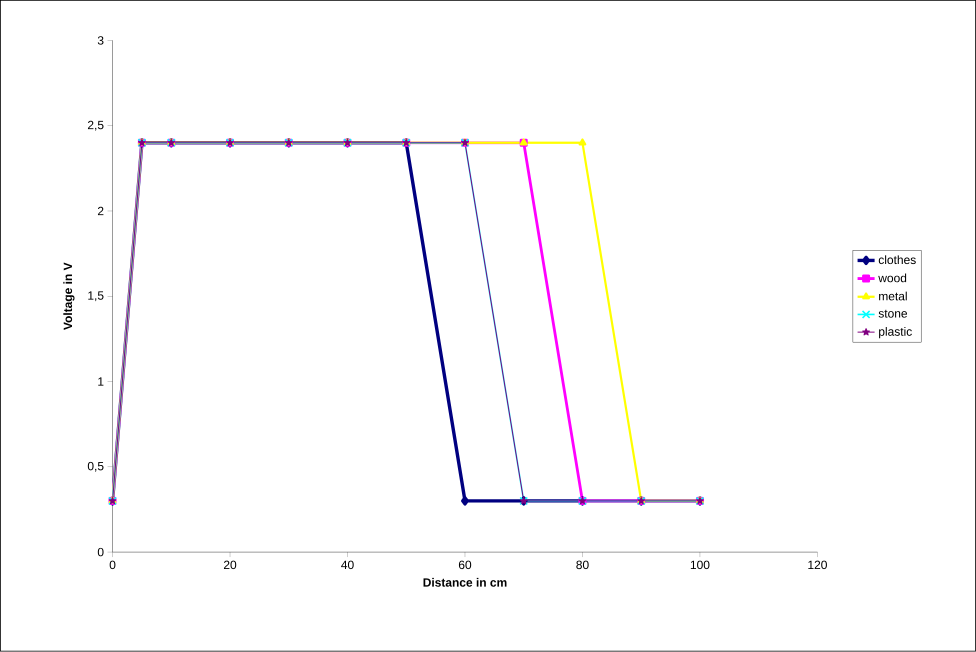 The image size is (976, 652). What do you see at coordinates (892, 278) in the screenshot?
I see `legend-label: wood` at bounding box center [892, 278].